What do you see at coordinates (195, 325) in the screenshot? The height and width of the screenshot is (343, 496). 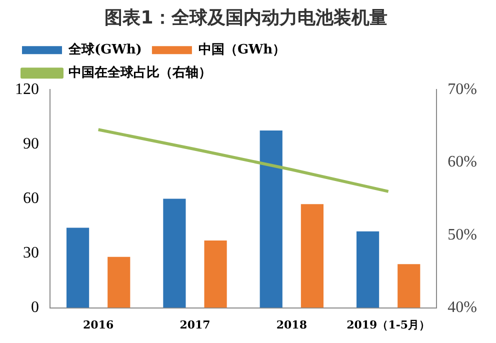 I see `x-tick-label: 2017` at bounding box center [195, 325].